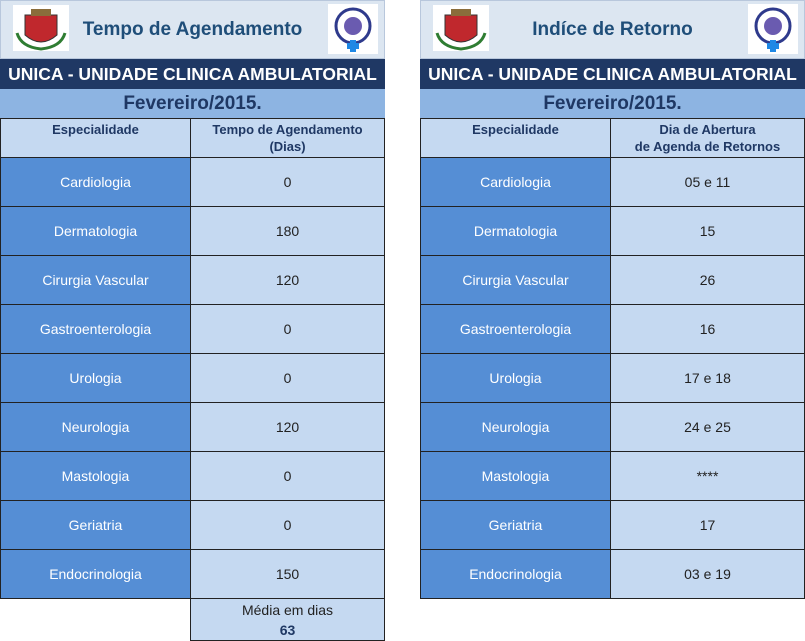 This screenshot has width=805, height=641. Describe the element at coordinates (612, 29) in the screenshot. I see `title-bar: Indíce de Retorno` at that location.